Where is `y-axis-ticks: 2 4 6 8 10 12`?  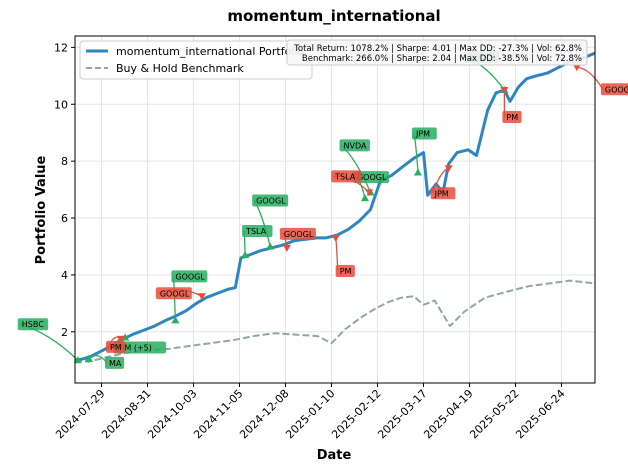
y-axis-ticks: 2 4 6 8 10 12 is located at coordinates (64, 190).